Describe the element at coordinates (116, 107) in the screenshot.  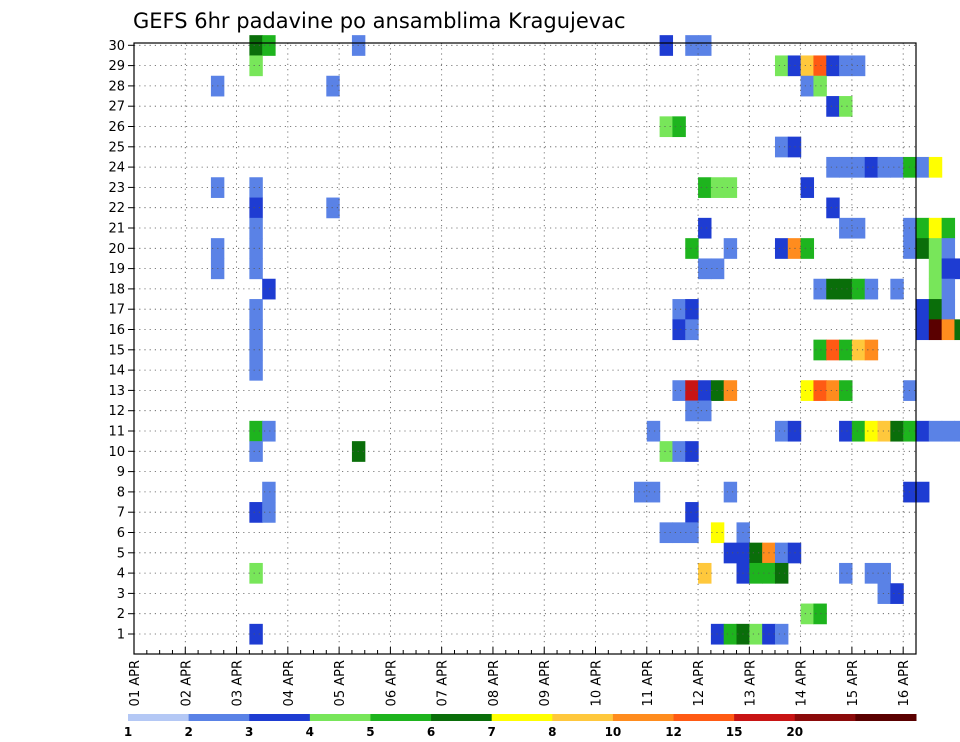
I see `y-tick-label: 27` at that location.